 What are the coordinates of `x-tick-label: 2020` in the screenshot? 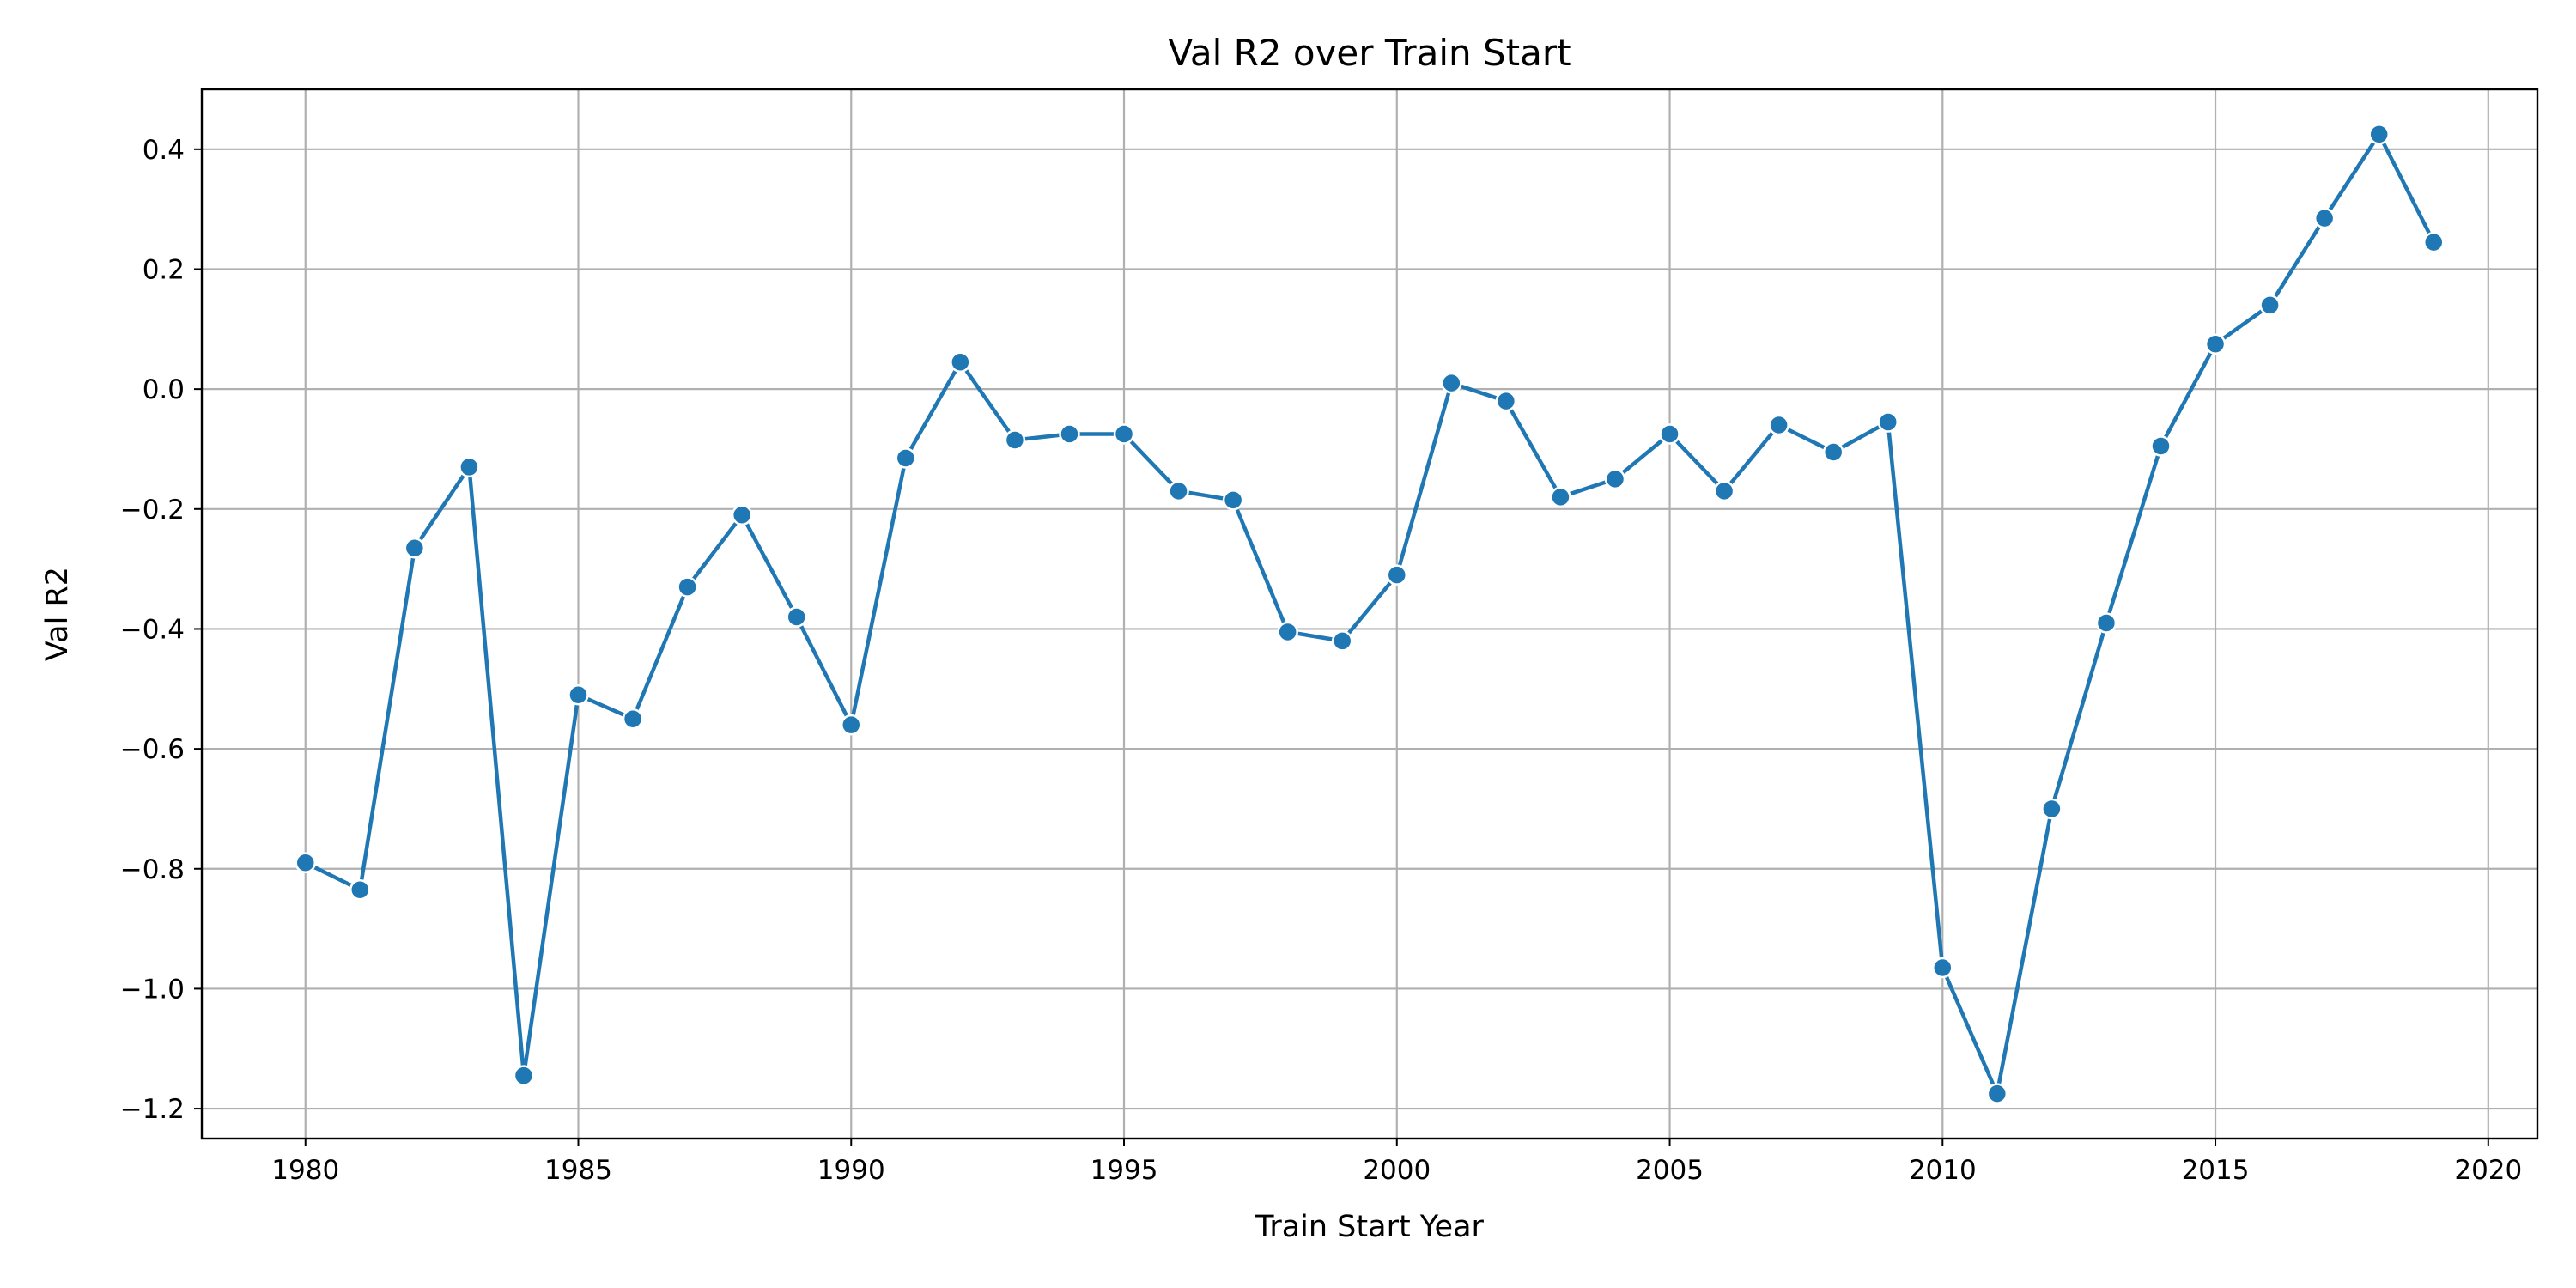 It's located at (2488, 1170).